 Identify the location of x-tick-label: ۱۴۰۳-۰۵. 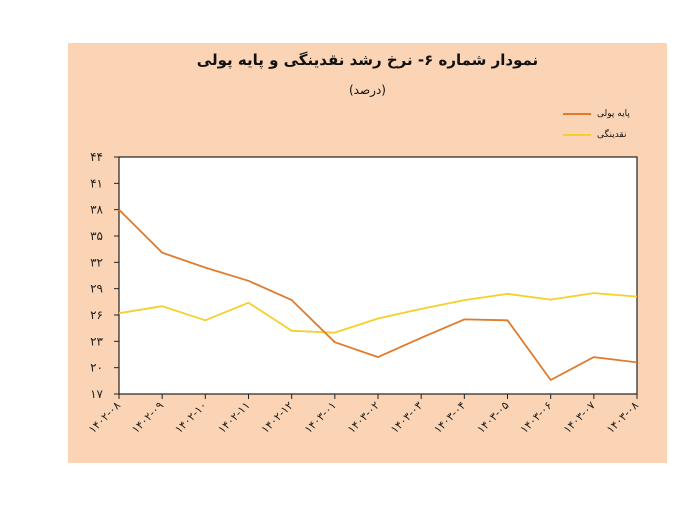
(493, 417).